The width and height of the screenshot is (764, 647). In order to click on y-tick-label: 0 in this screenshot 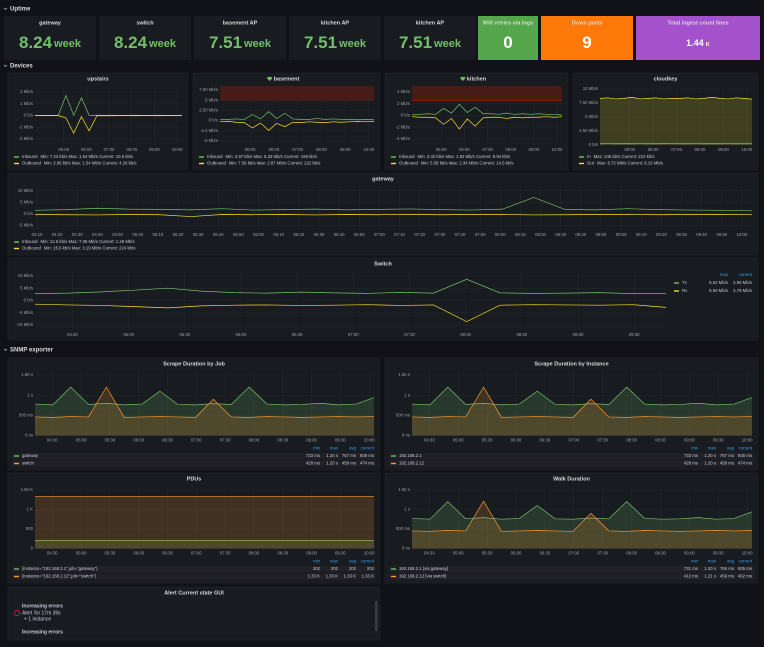, I will do `click(32, 548)`.